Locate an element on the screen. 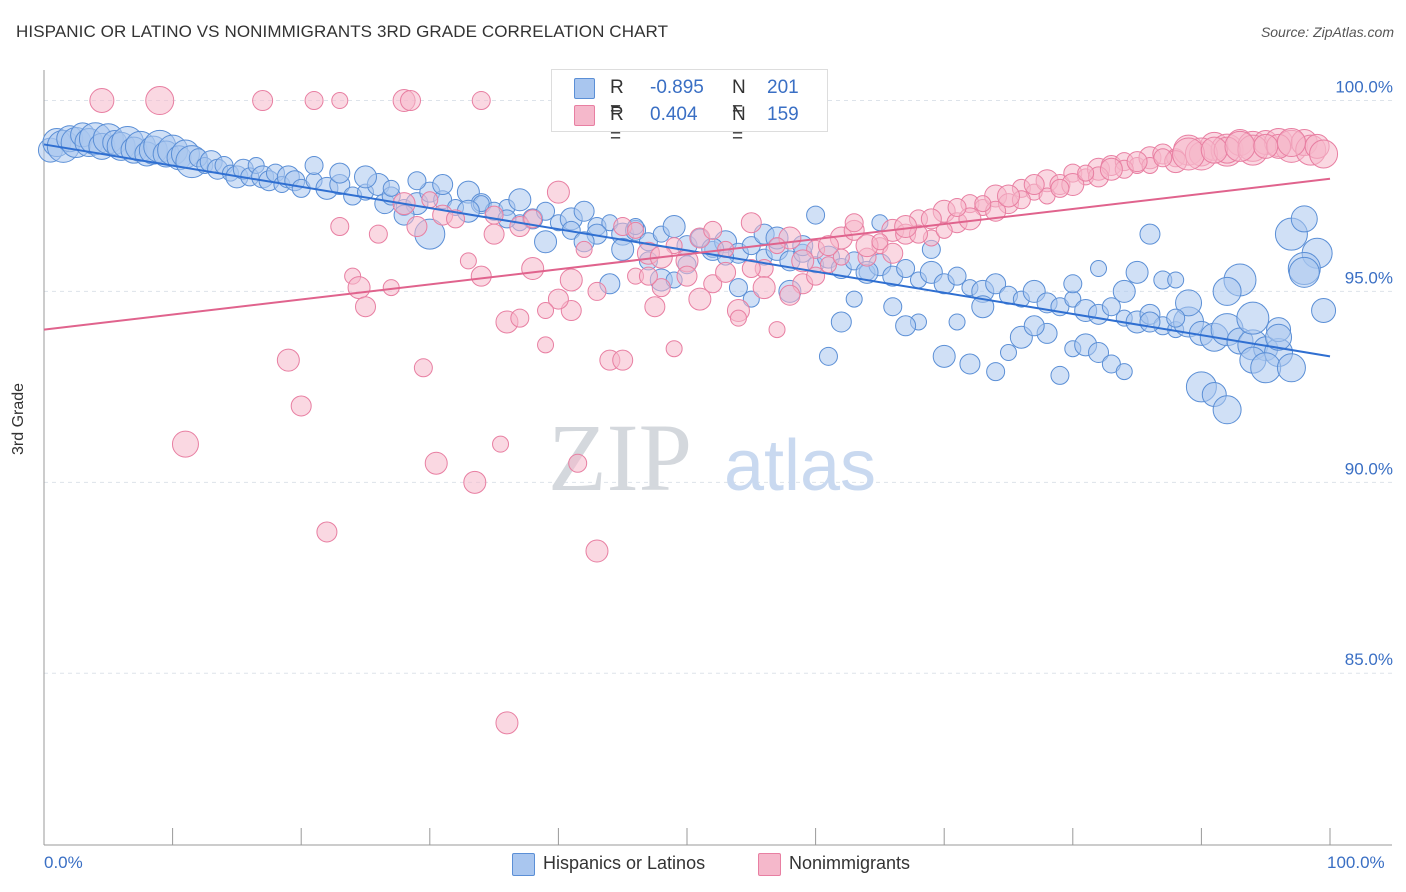 This screenshot has height=892, width=1406. legend-n-label: N = is located at coordinates (739, 98).